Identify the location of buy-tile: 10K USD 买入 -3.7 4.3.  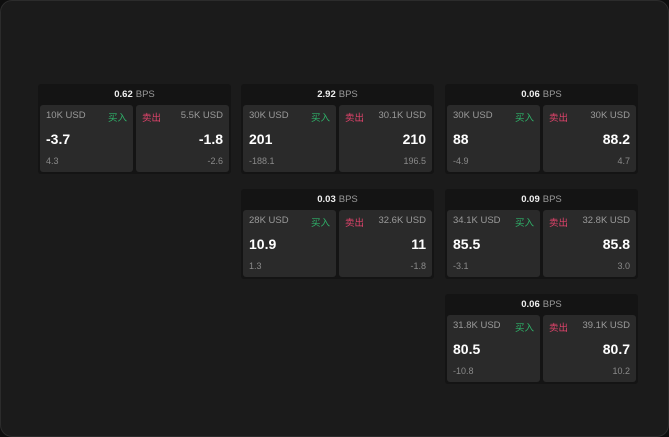
(86, 138).